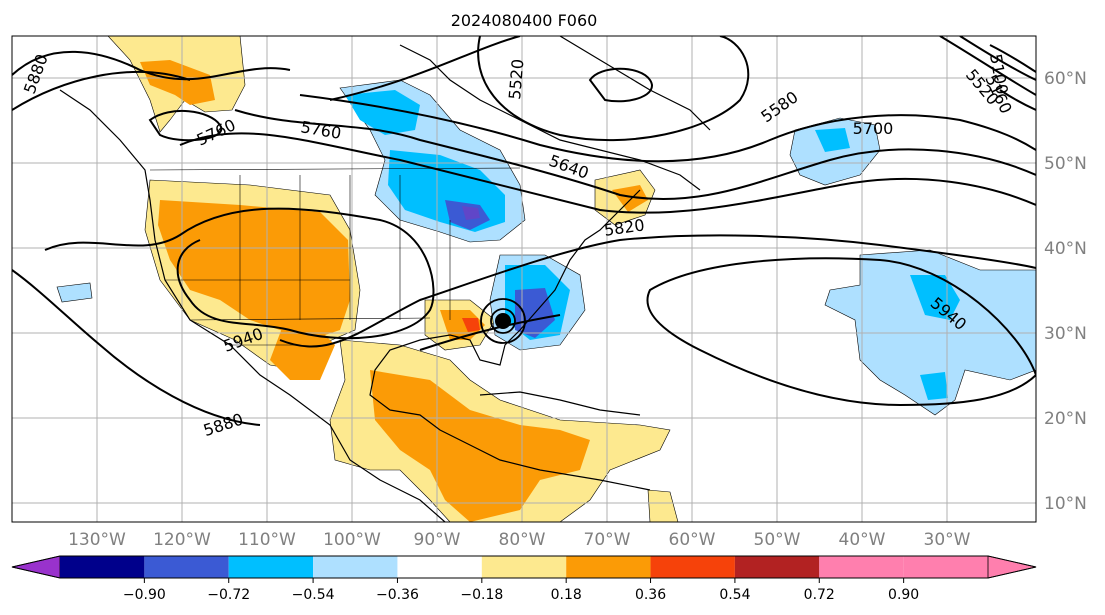 The image size is (1105, 615). I want to click on colorbar-outline, so click(524, 567).